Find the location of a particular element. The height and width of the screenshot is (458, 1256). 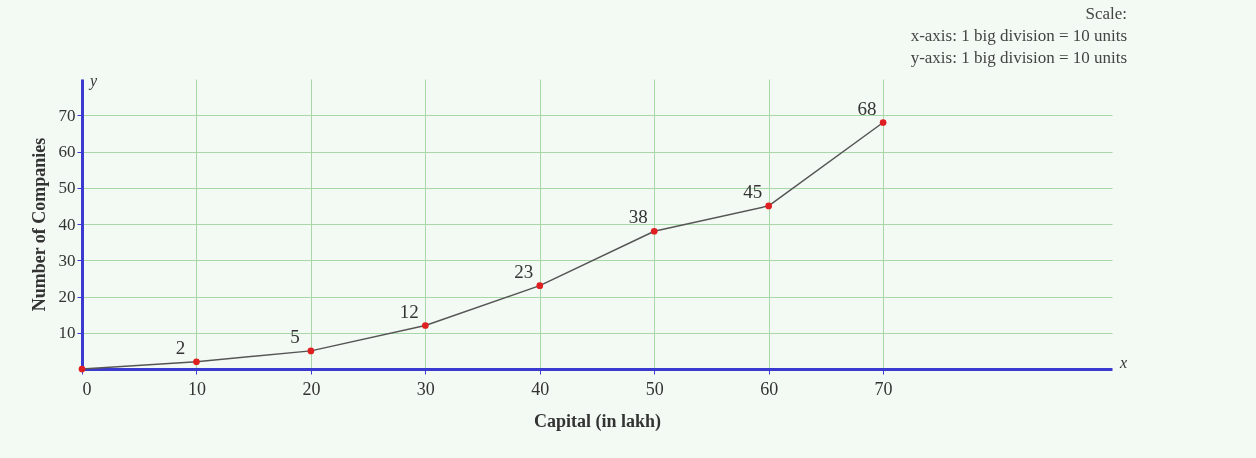

text: Scale: is located at coordinates (1106, 13).